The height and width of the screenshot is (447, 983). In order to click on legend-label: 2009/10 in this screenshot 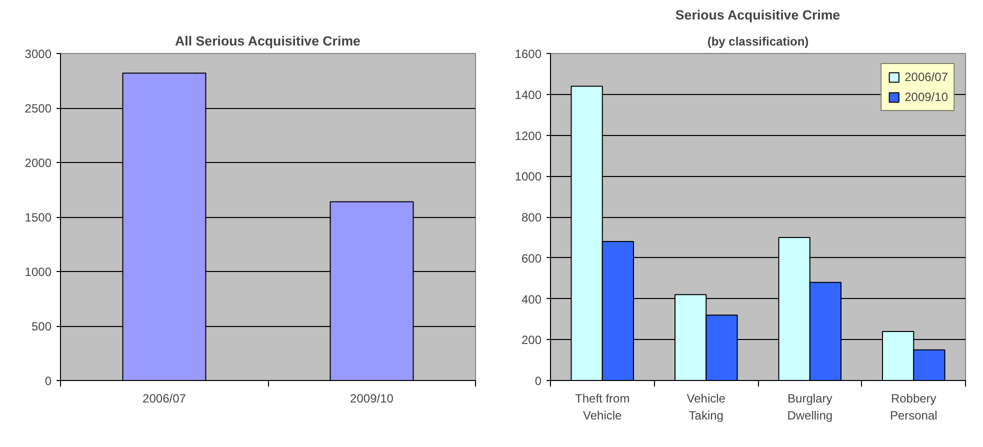, I will do `click(926, 97)`.